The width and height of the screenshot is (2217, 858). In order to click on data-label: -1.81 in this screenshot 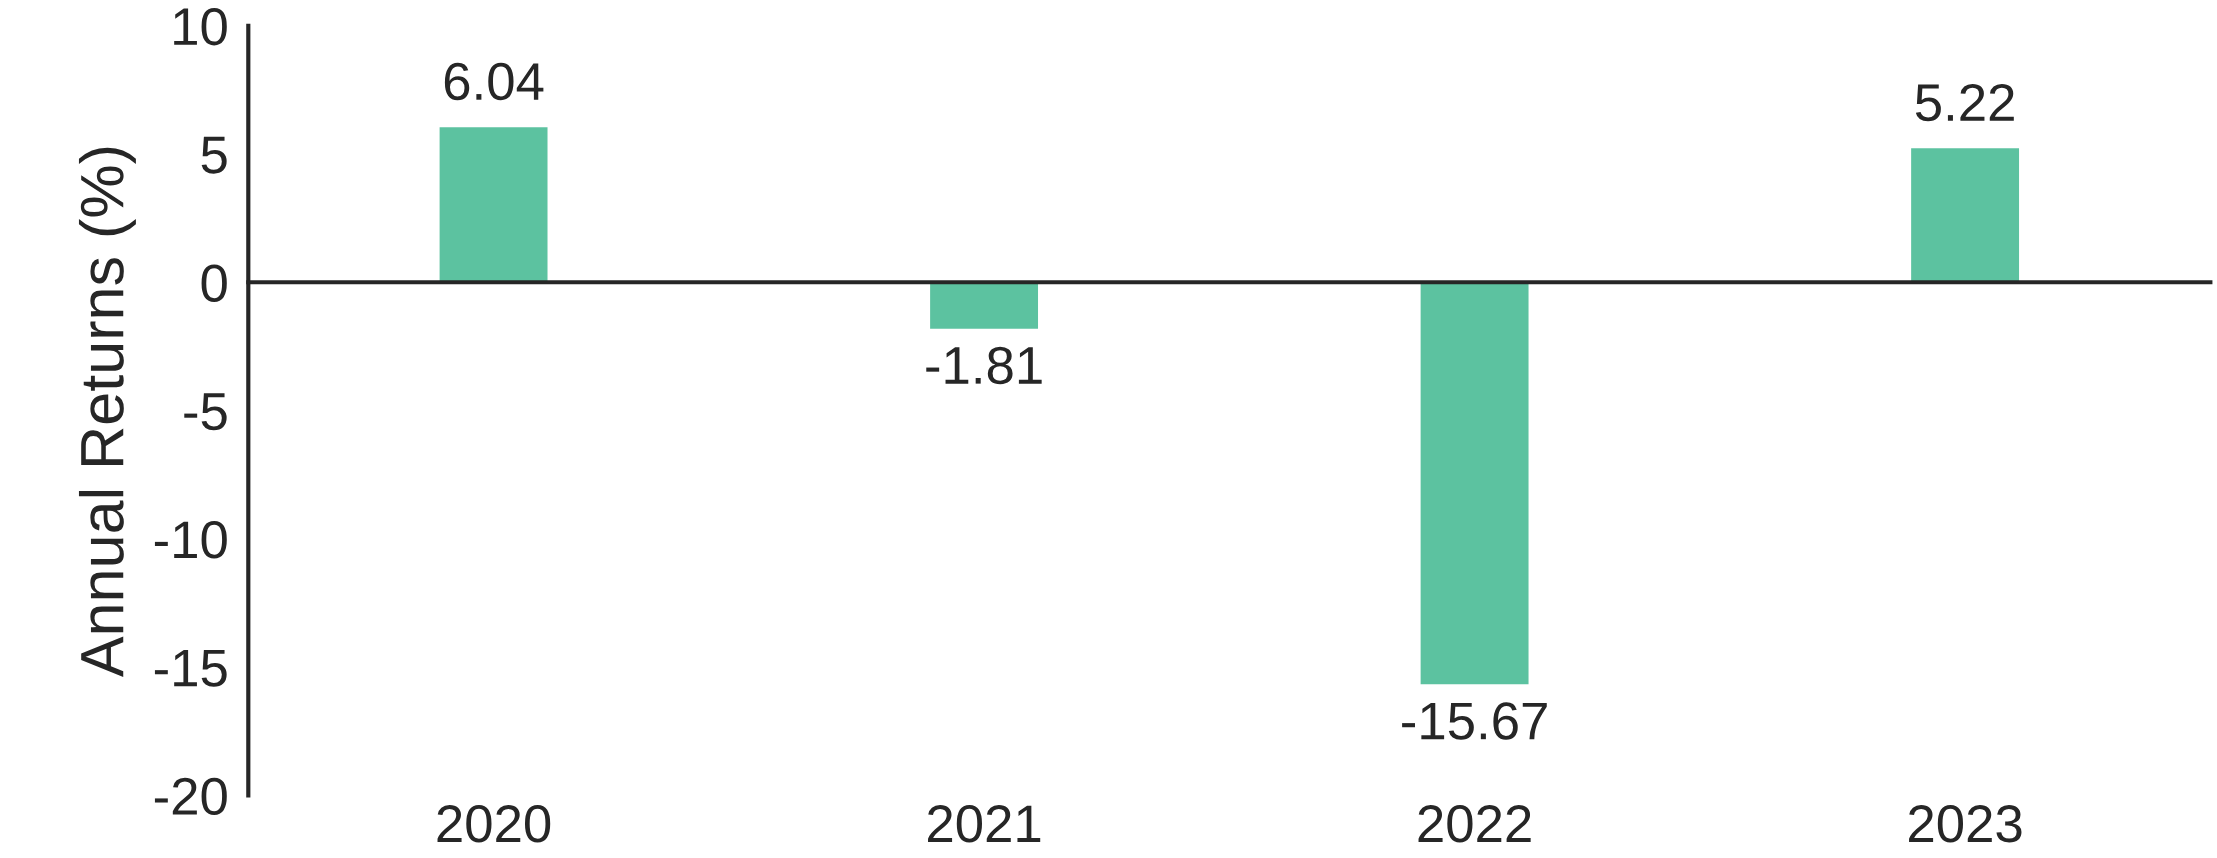, I will do `click(984, 365)`.